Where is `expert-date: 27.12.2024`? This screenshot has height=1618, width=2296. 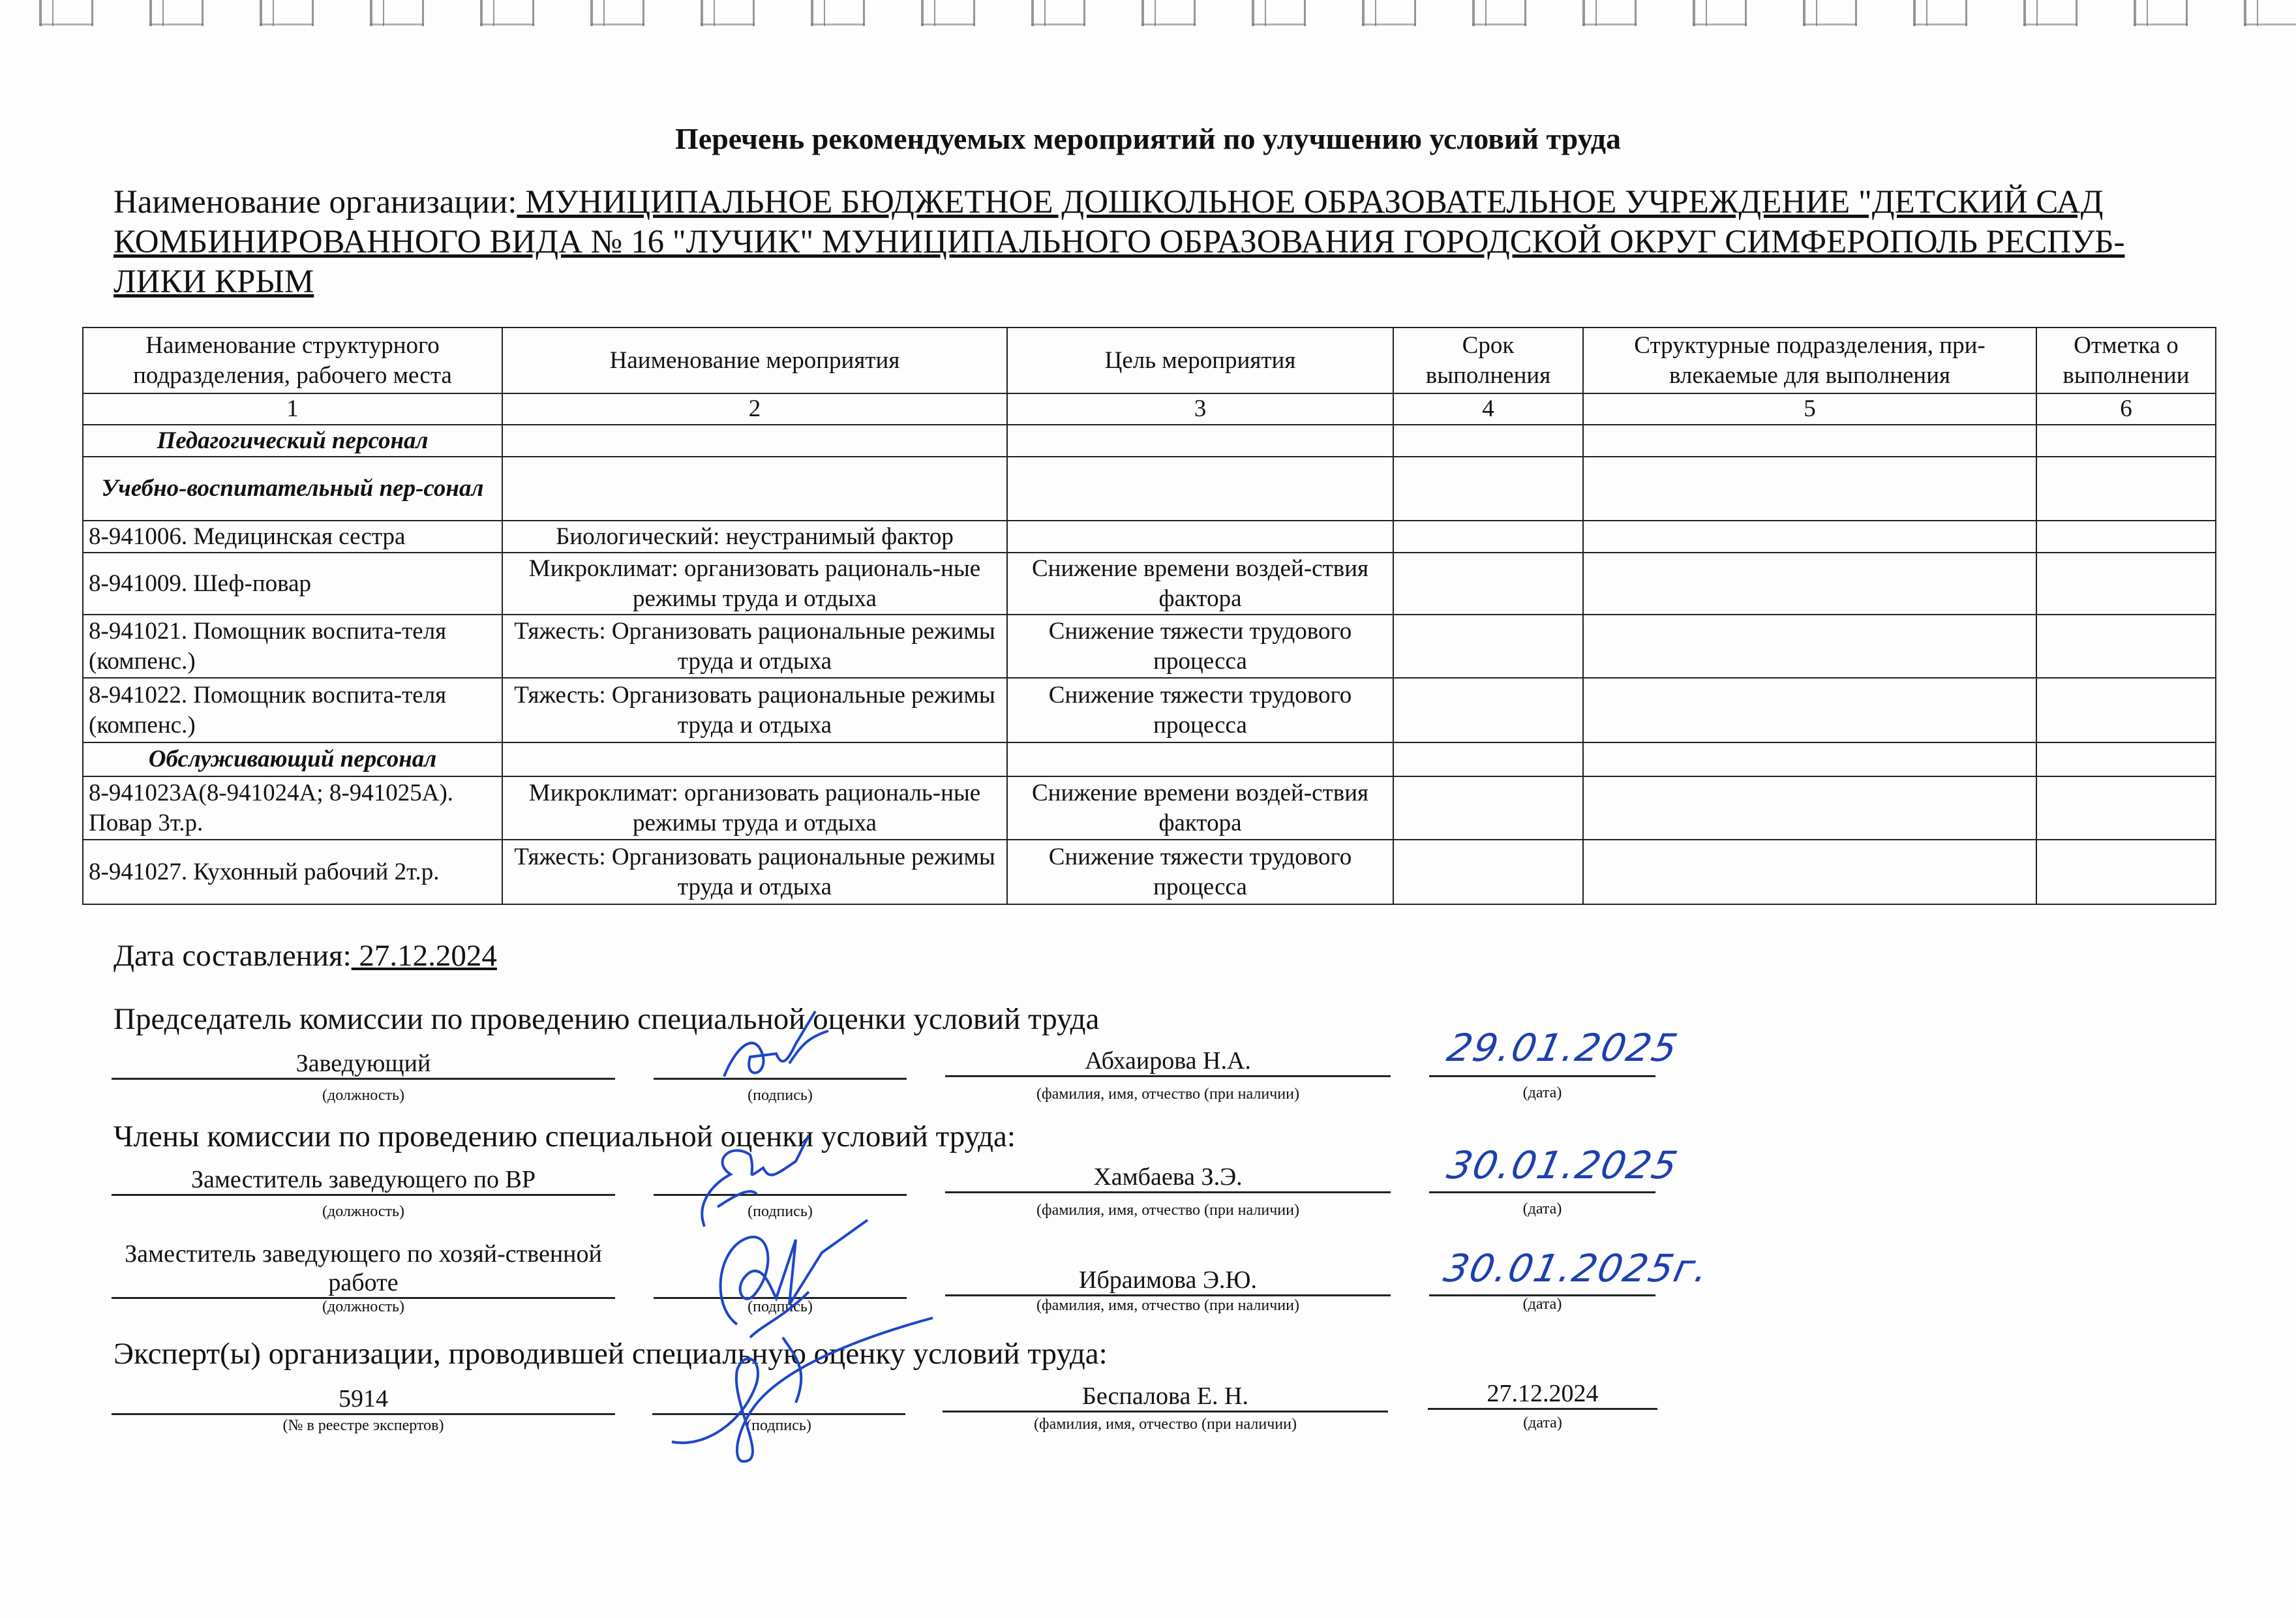 expert-date: 27.12.2024 is located at coordinates (1542, 1395).